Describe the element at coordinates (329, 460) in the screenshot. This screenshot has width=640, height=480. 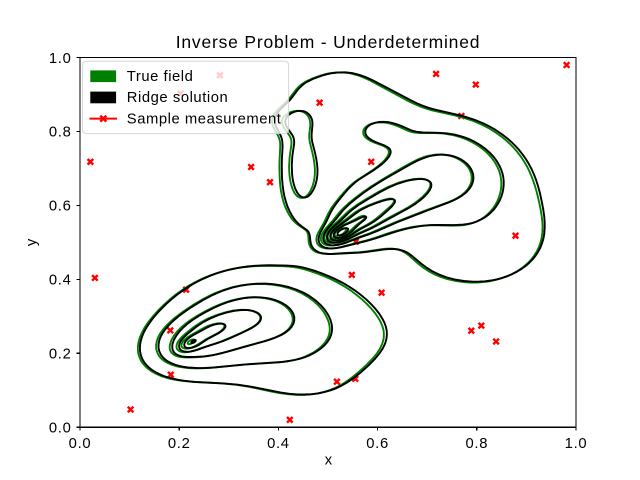
I see `svg-text: x` at that location.